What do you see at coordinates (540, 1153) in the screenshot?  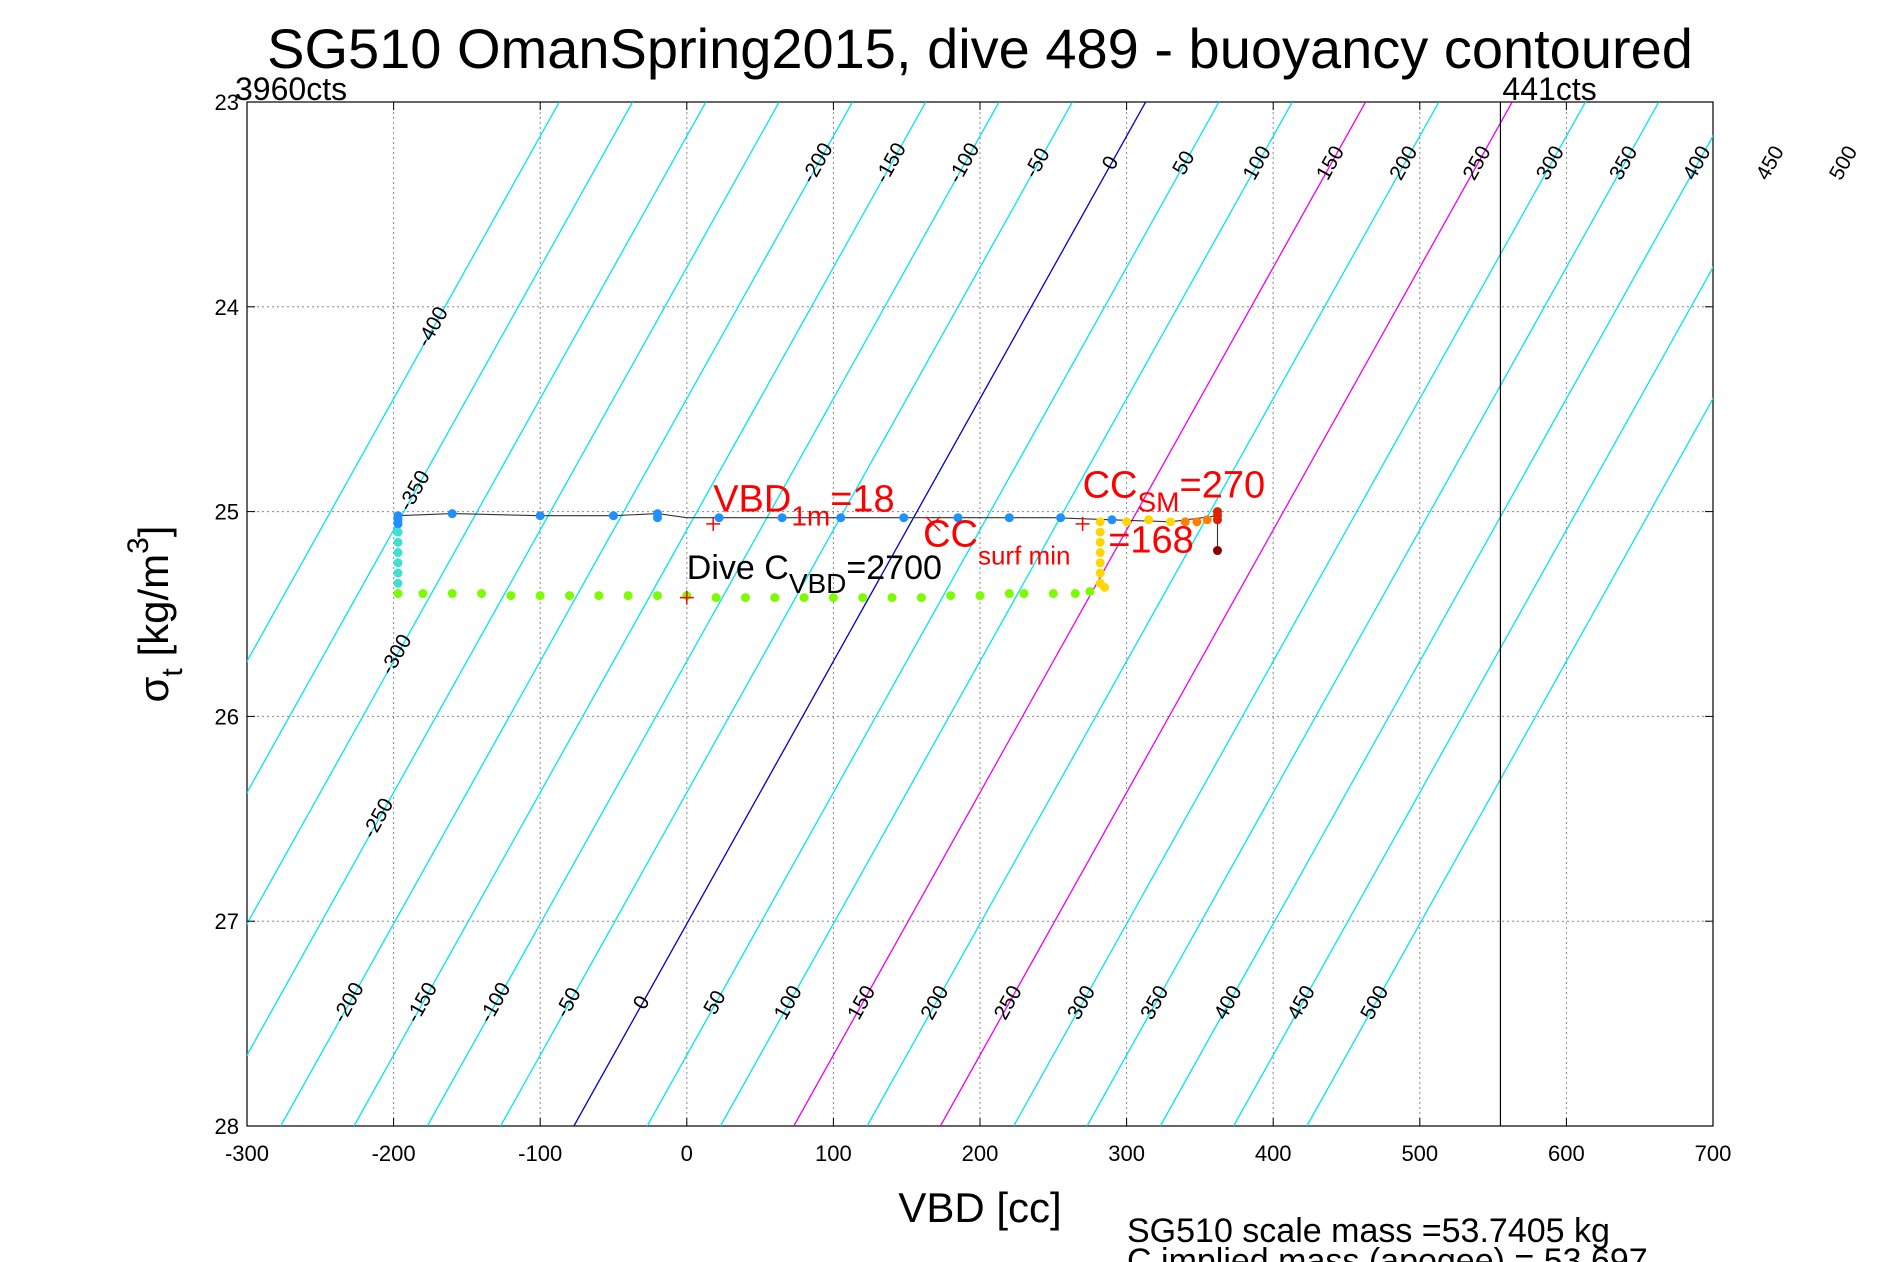 I see `x-tick-label: -100` at bounding box center [540, 1153].